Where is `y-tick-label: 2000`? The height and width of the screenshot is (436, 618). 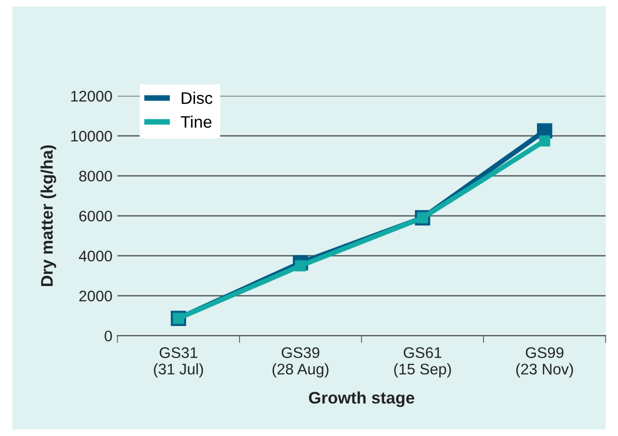
y-tick-label: 2000 is located at coordinates (95, 296).